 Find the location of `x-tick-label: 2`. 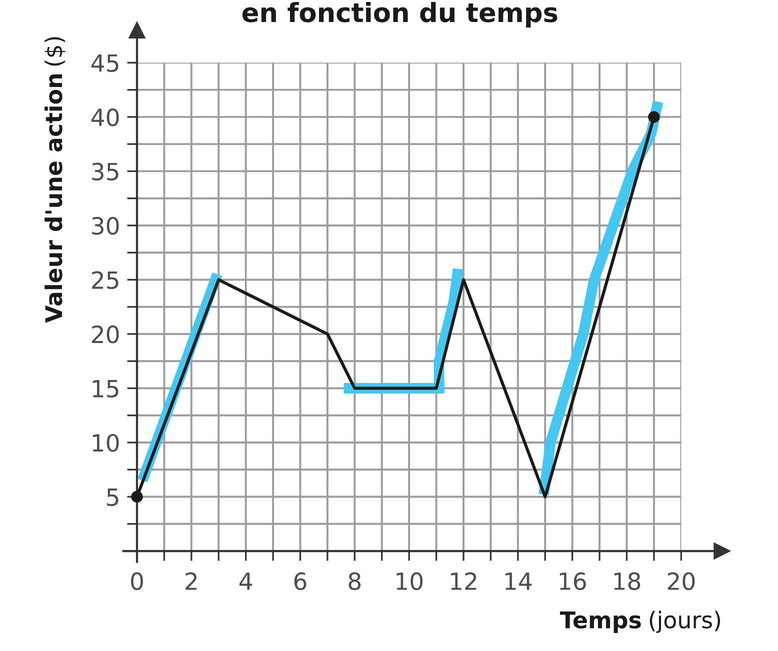

x-tick-label: 2 is located at coordinates (191, 581).